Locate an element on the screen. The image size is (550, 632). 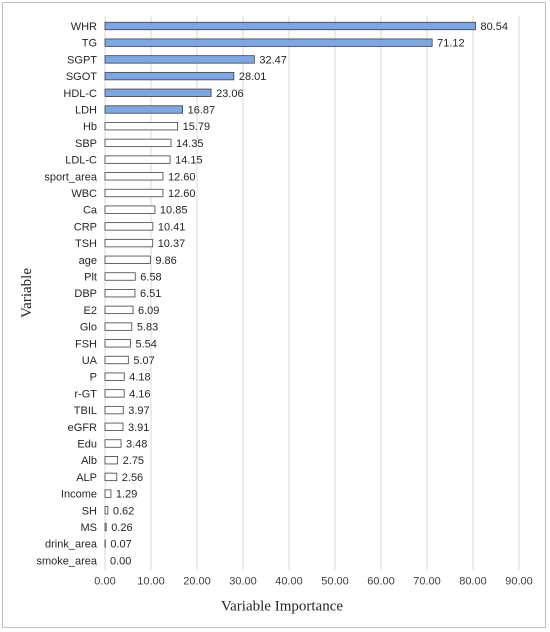
value-label: 0.00 is located at coordinates (120, 561).